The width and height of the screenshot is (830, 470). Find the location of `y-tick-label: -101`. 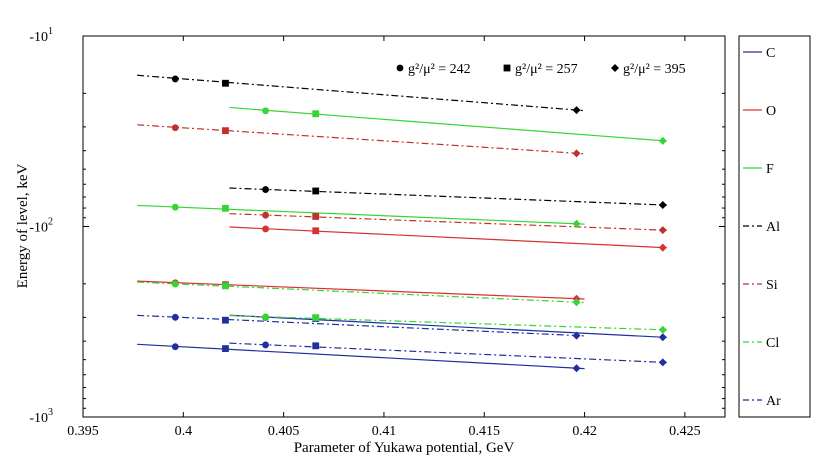

y-tick-label: -101 is located at coordinates (41, 35).